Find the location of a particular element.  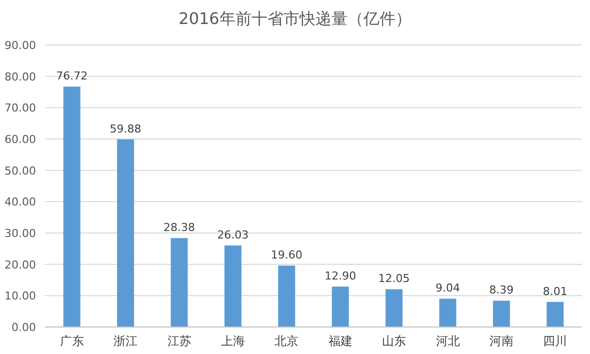

y-tick-label: 0.00 is located at coordinates (24, 327).